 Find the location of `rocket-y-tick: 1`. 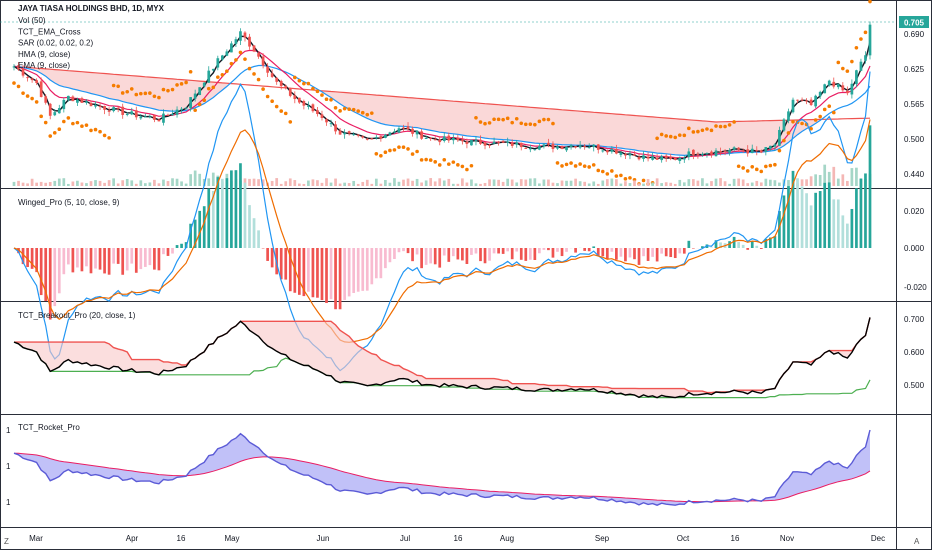

rocket-y-tick: 1 is located at coordinates (8, 466).